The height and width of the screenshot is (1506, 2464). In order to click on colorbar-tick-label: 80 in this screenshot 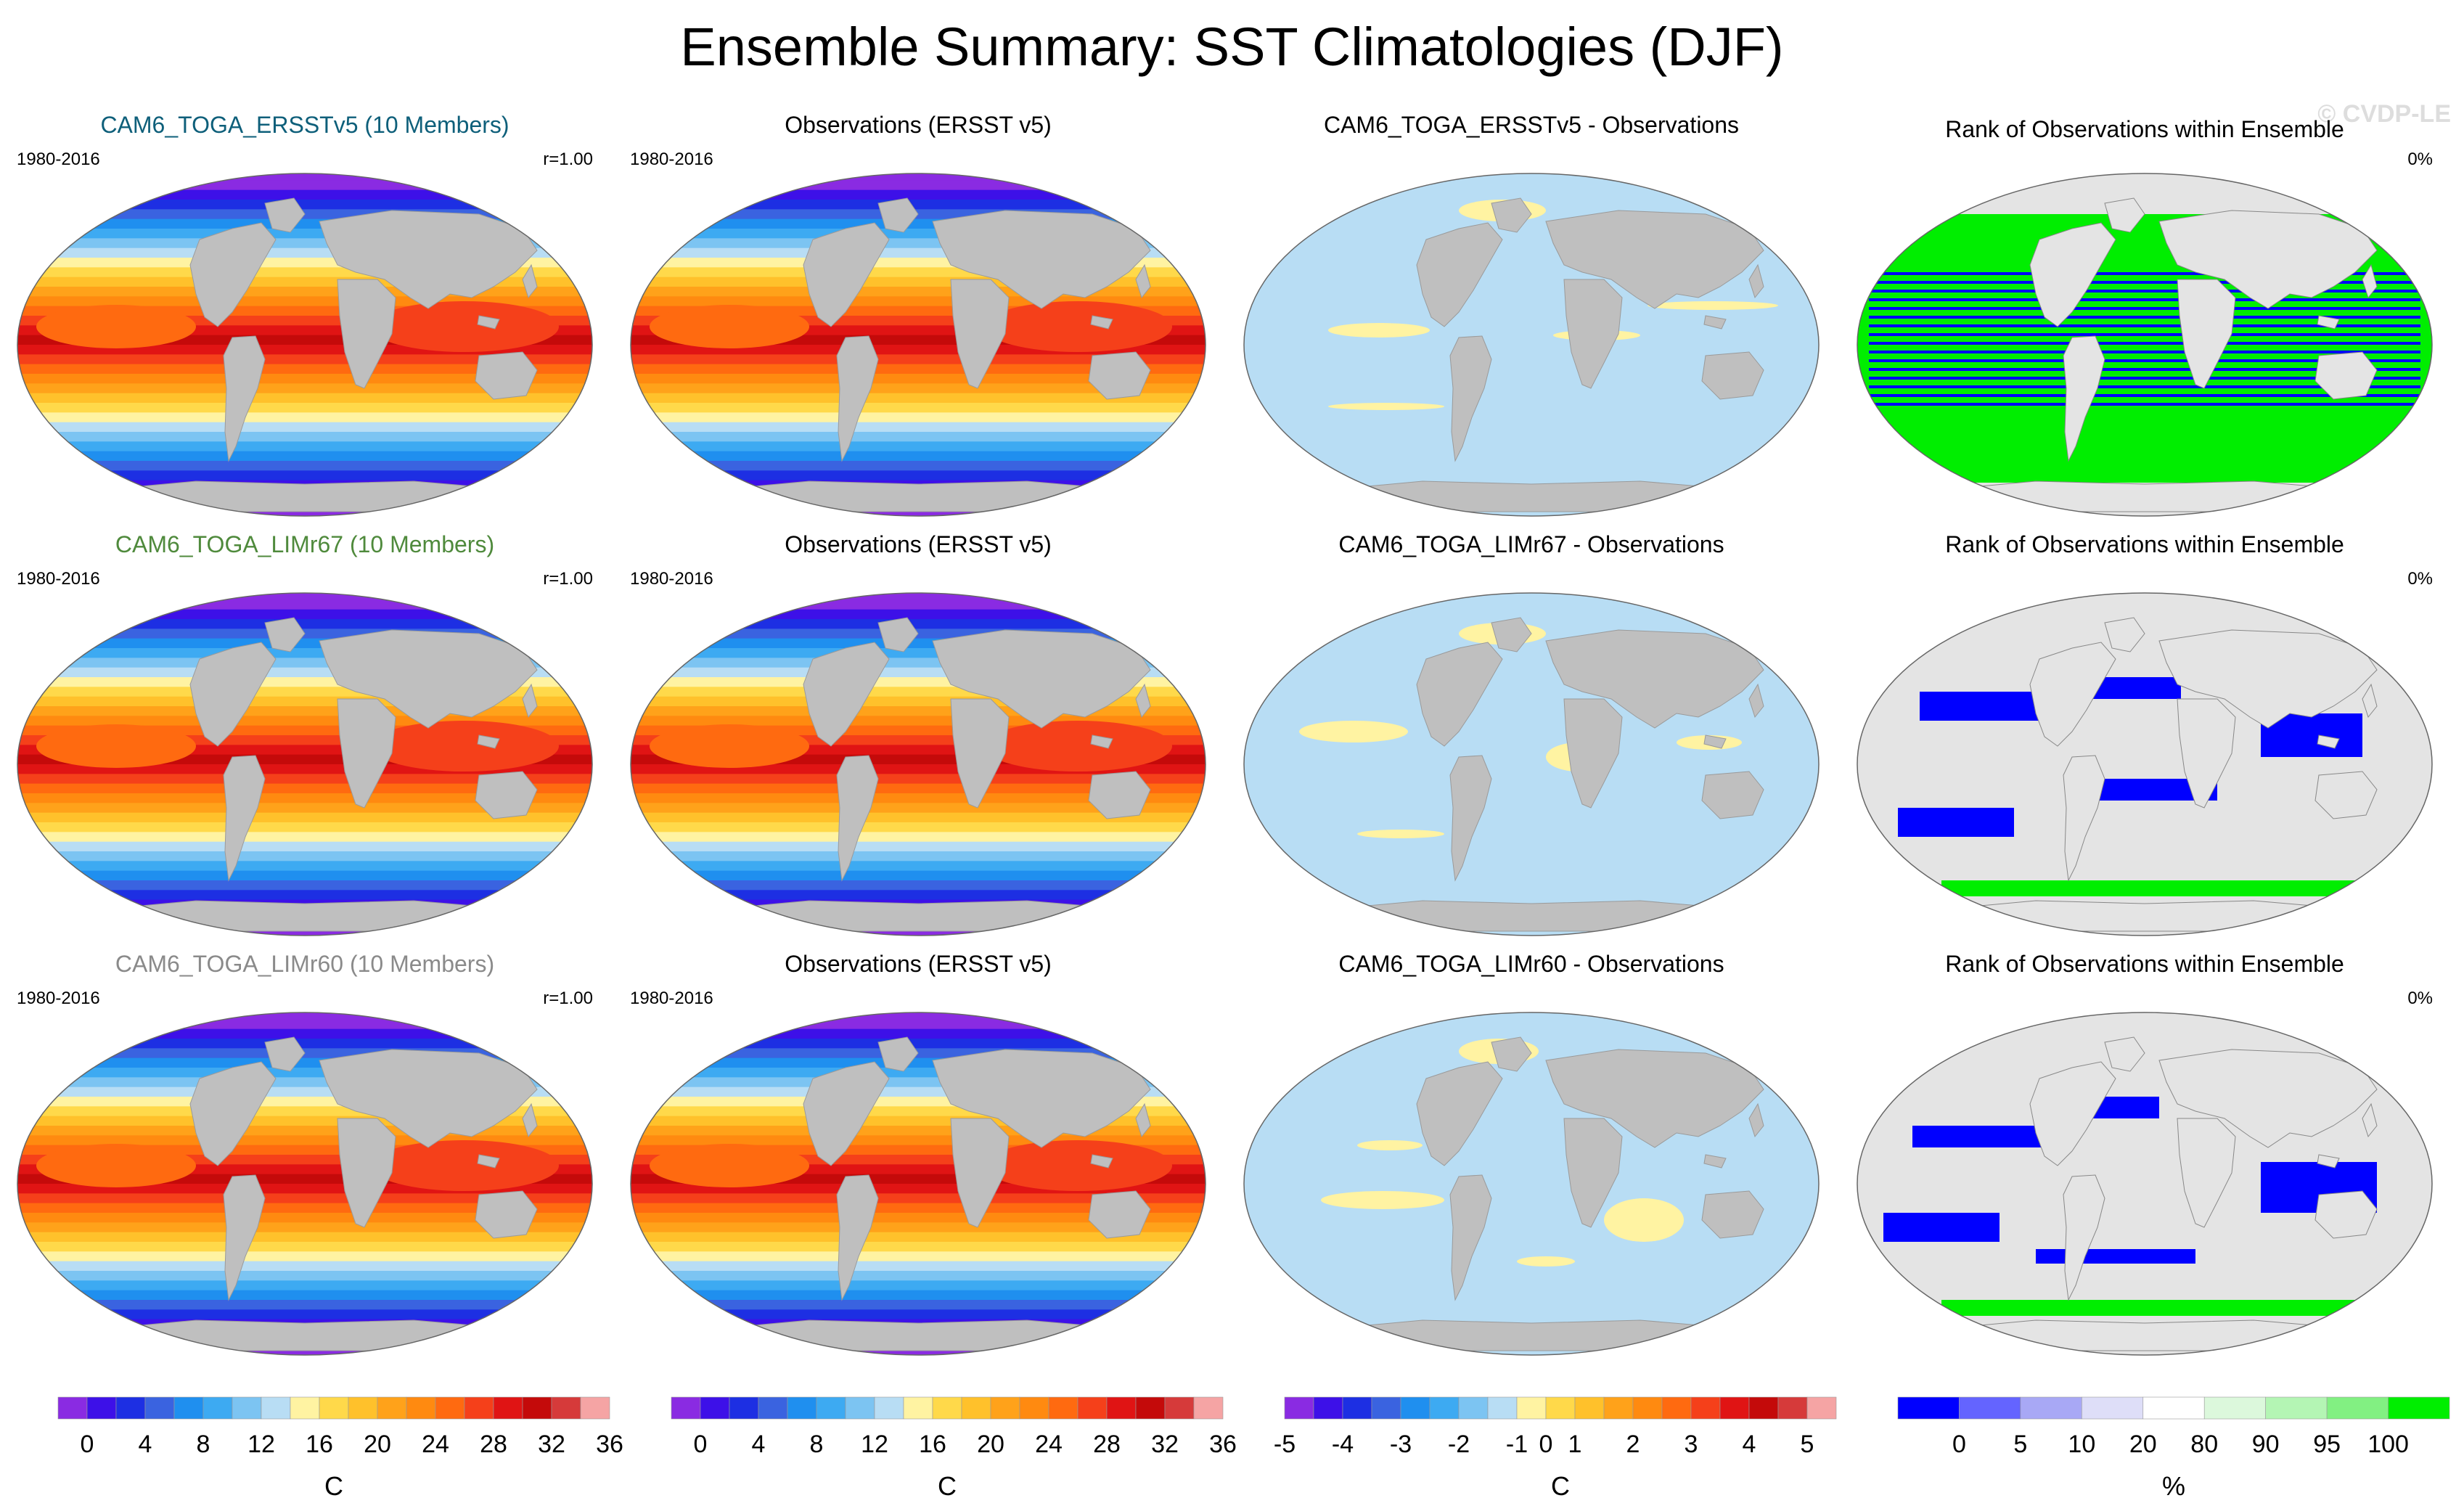, I will do `click(2204, 1445)`.